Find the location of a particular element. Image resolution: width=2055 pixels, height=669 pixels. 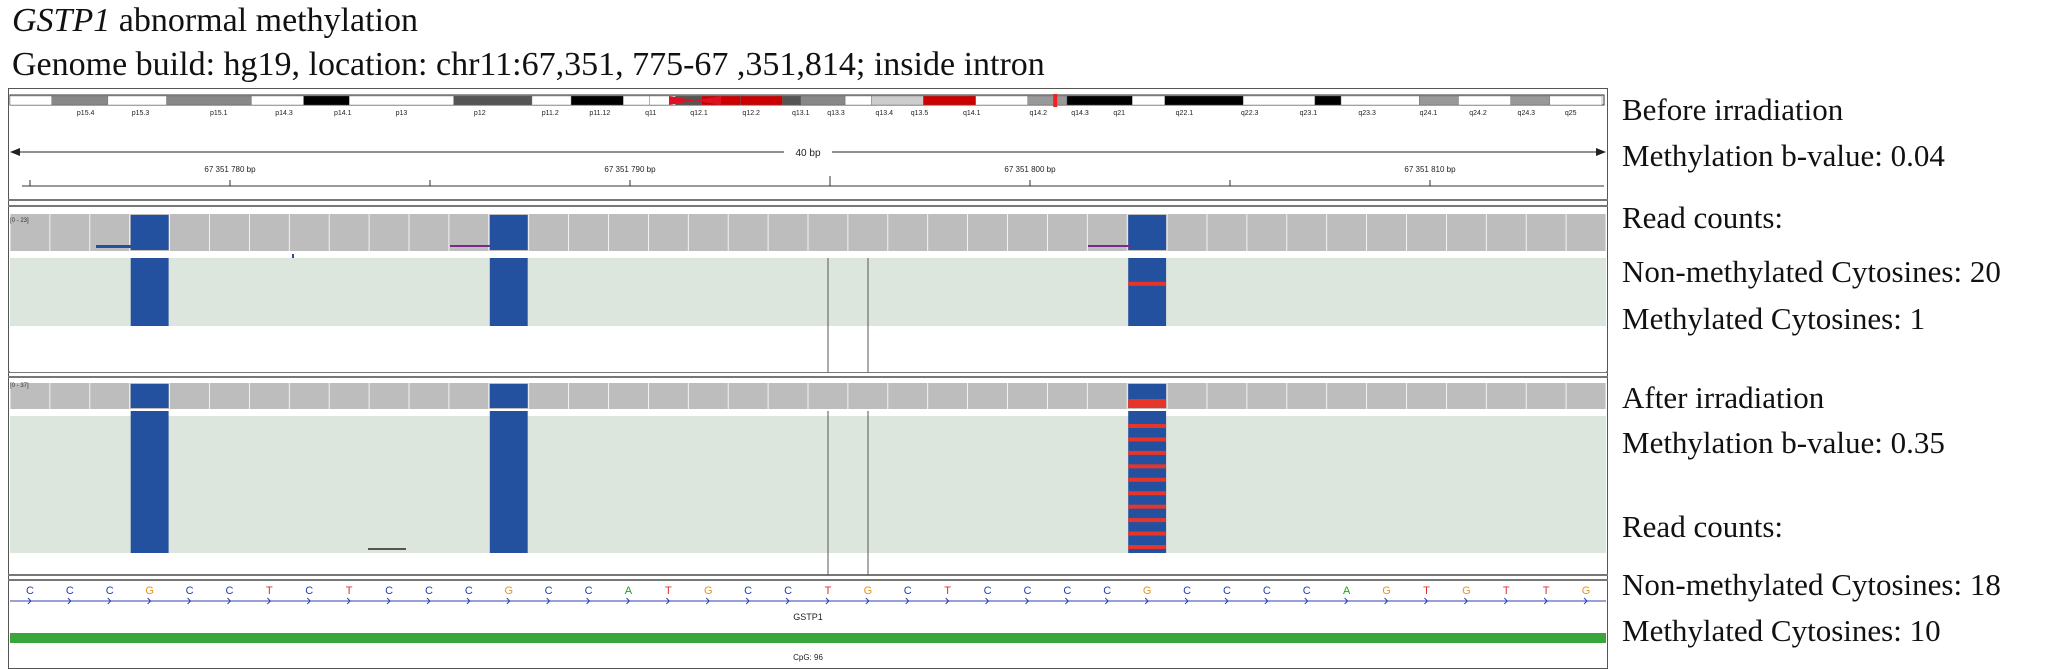

before-range-label: [0 - 23] is located at coordinates (19, 221).